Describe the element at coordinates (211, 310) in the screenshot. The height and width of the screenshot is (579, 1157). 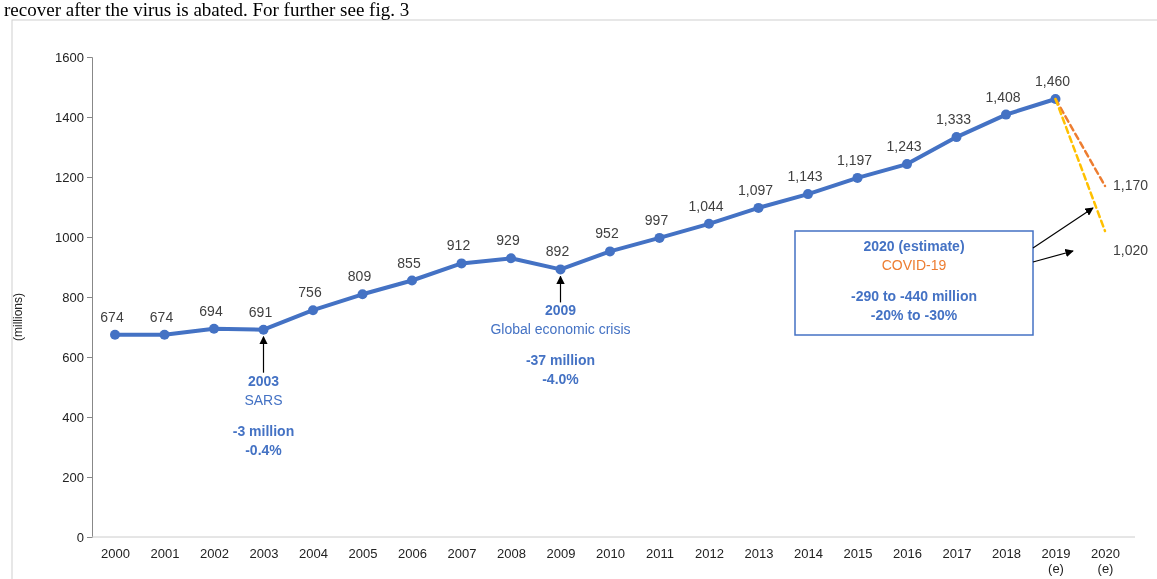
I see `data-label: 694` at that location.